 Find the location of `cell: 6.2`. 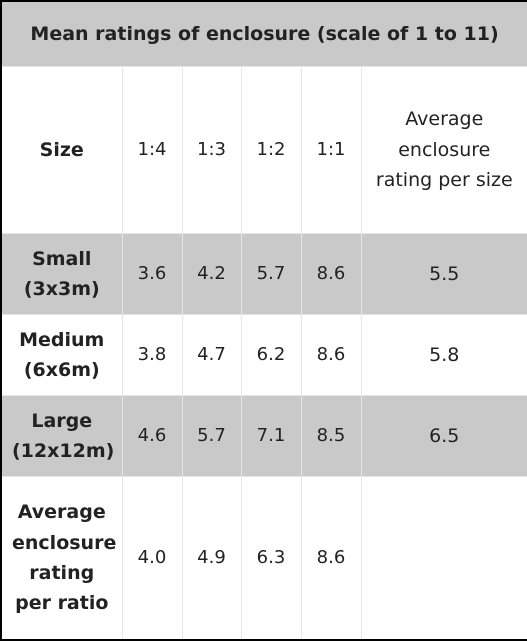

cell: 6.2 is located at coordinates (271, 355).